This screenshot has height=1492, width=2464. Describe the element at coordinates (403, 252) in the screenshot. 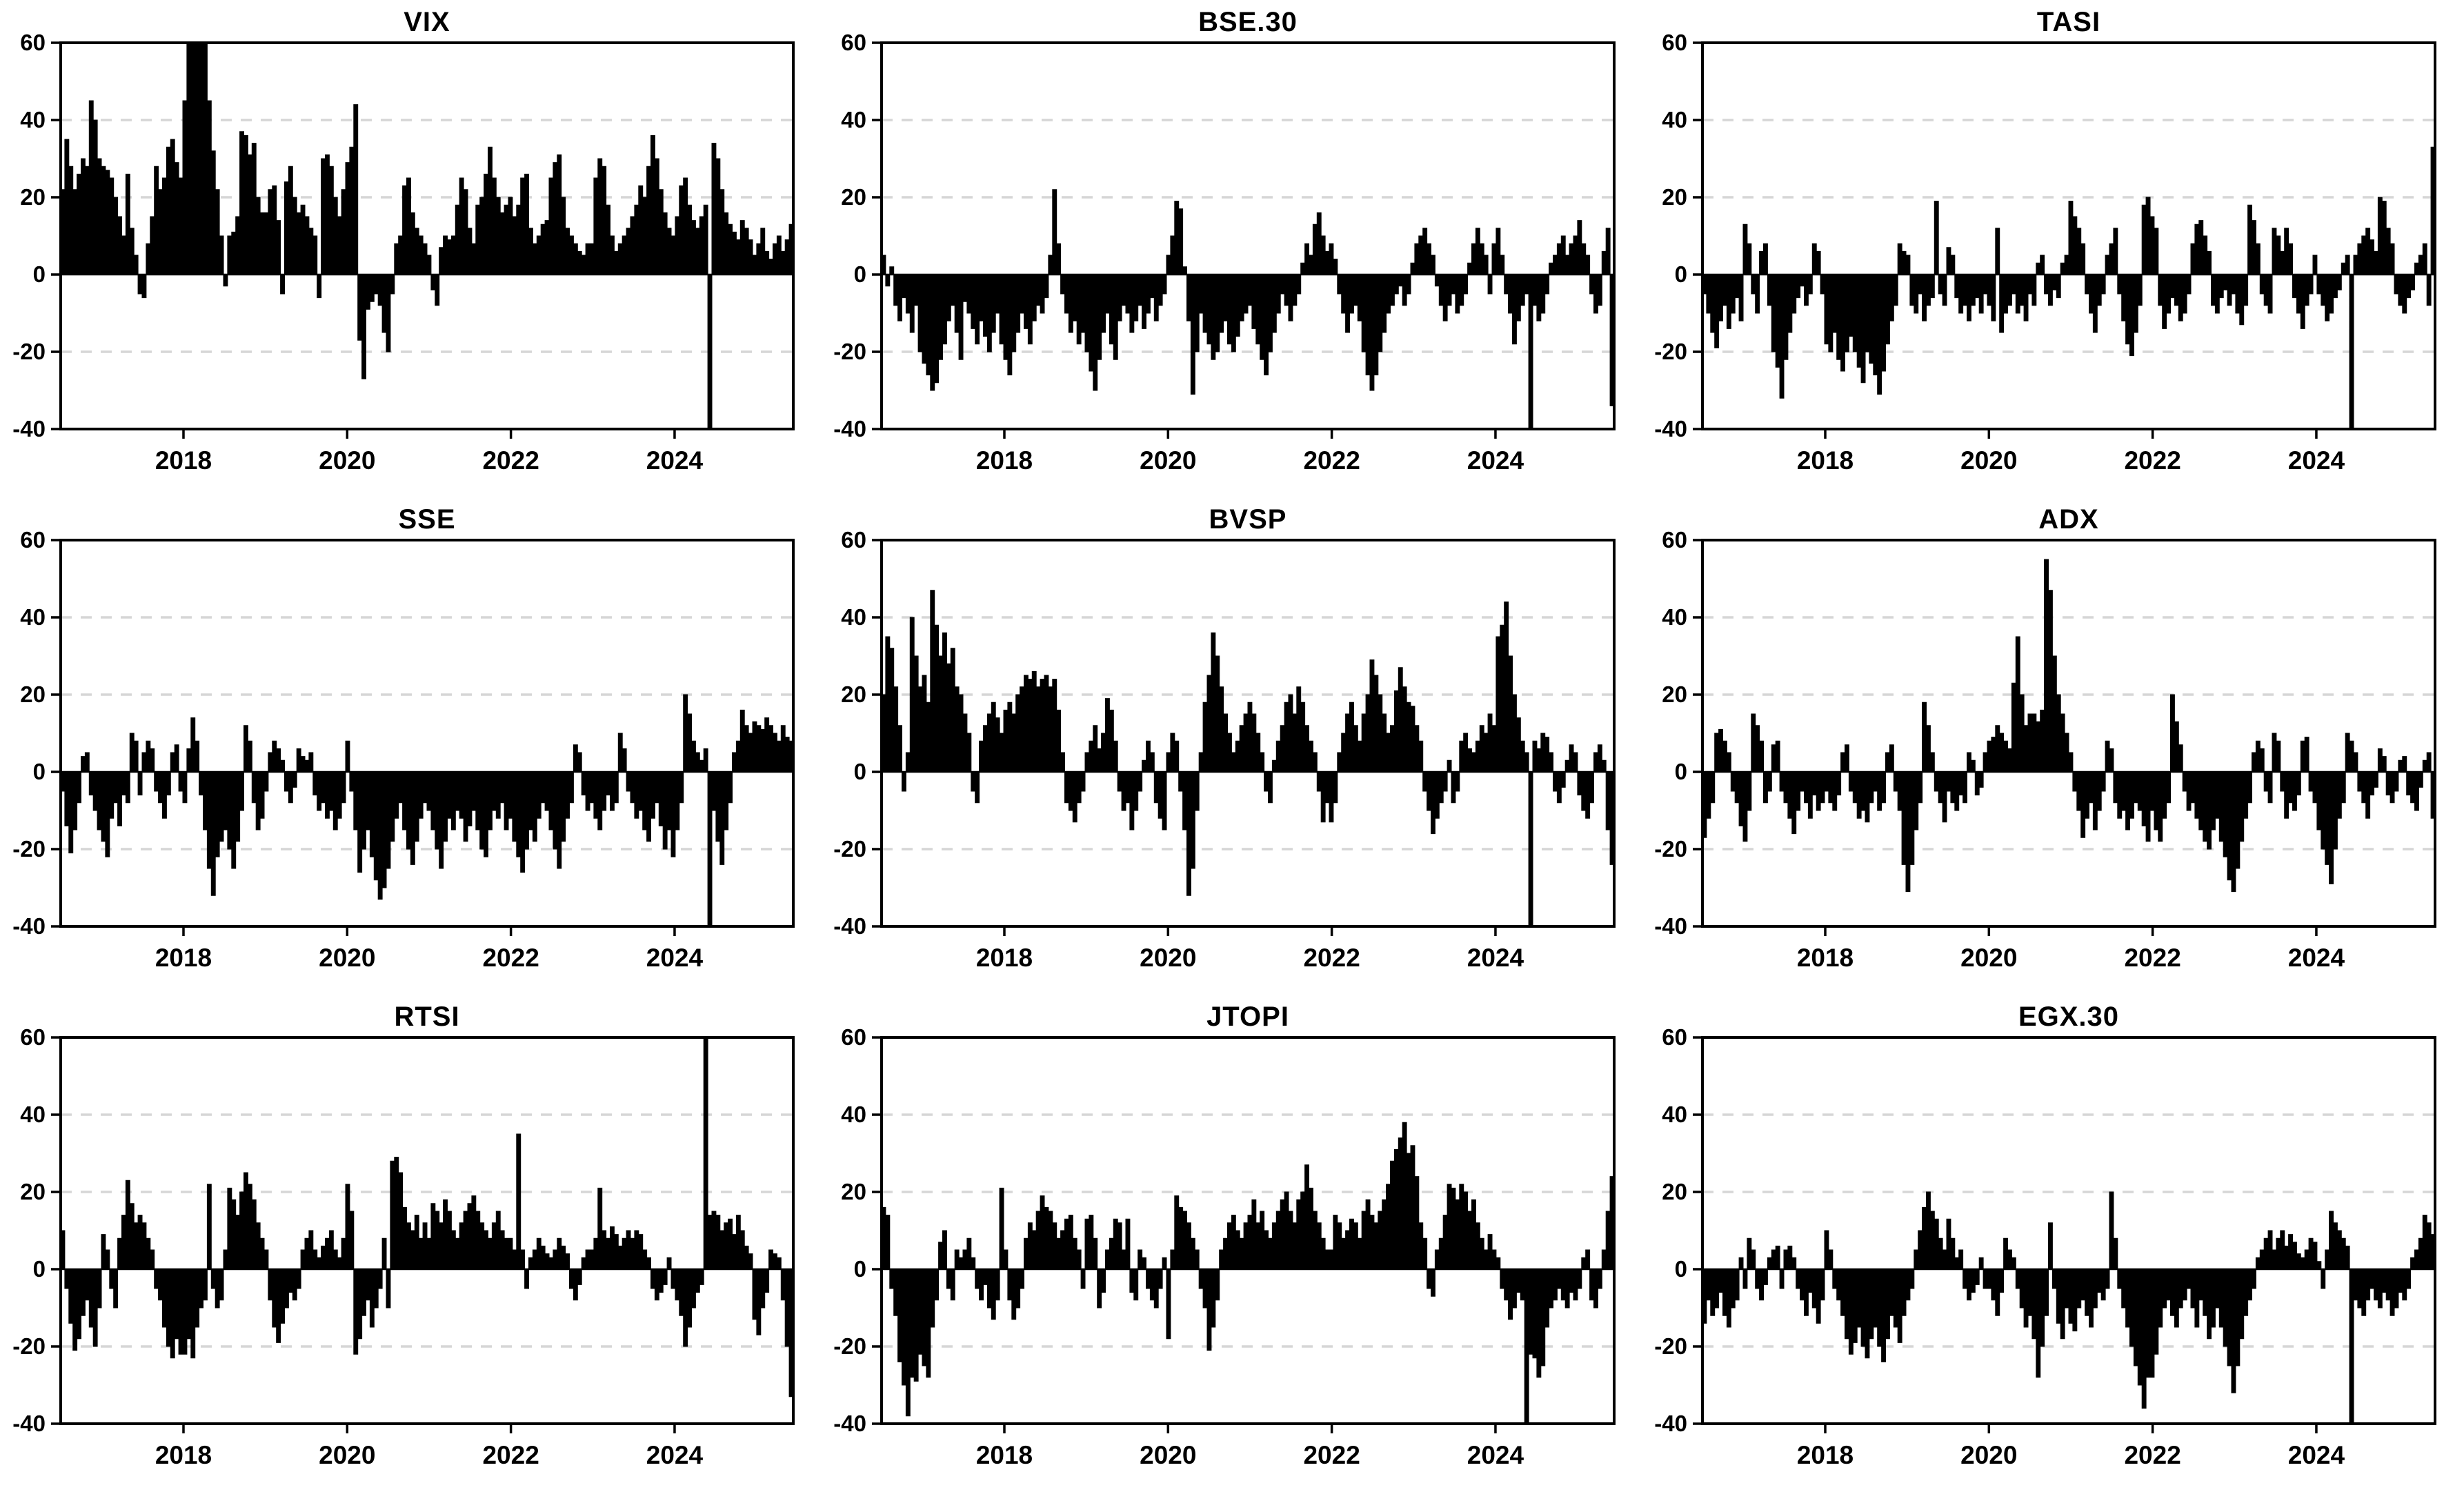

I see `chart-plot-vix: 60 40 20 0 -20 -40 2018 2020 2022 2024` at that location.